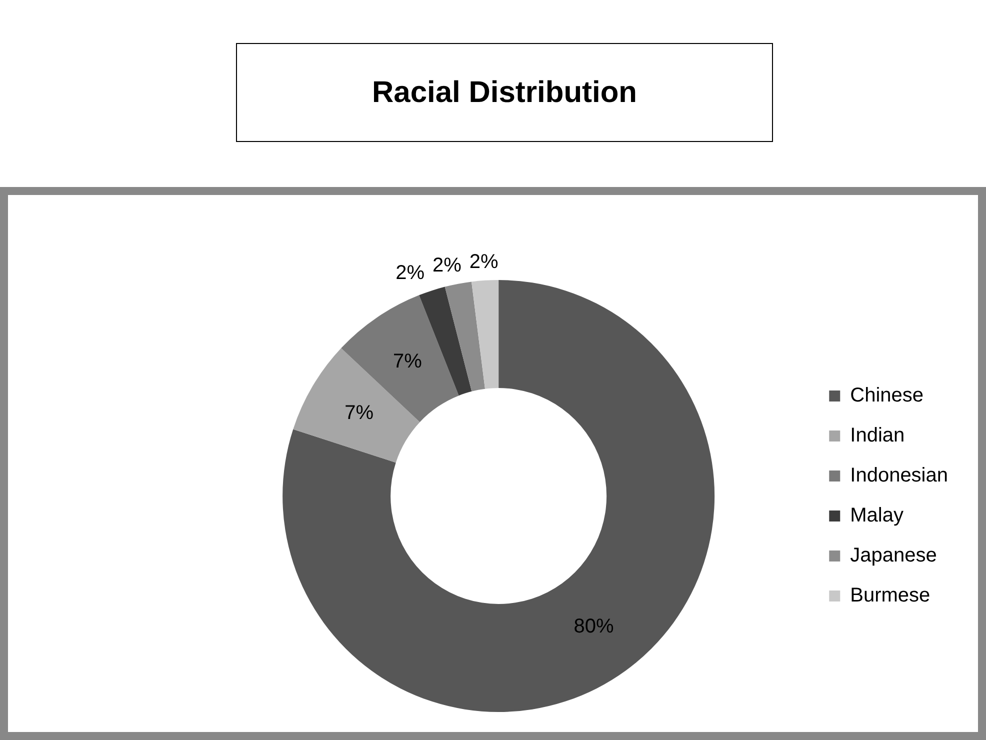 The image size is (986, 740). What do you see at coordinates (877, 435) in the screenshot?
I see `legend-label: Indian` at bounding box center [877, 435].